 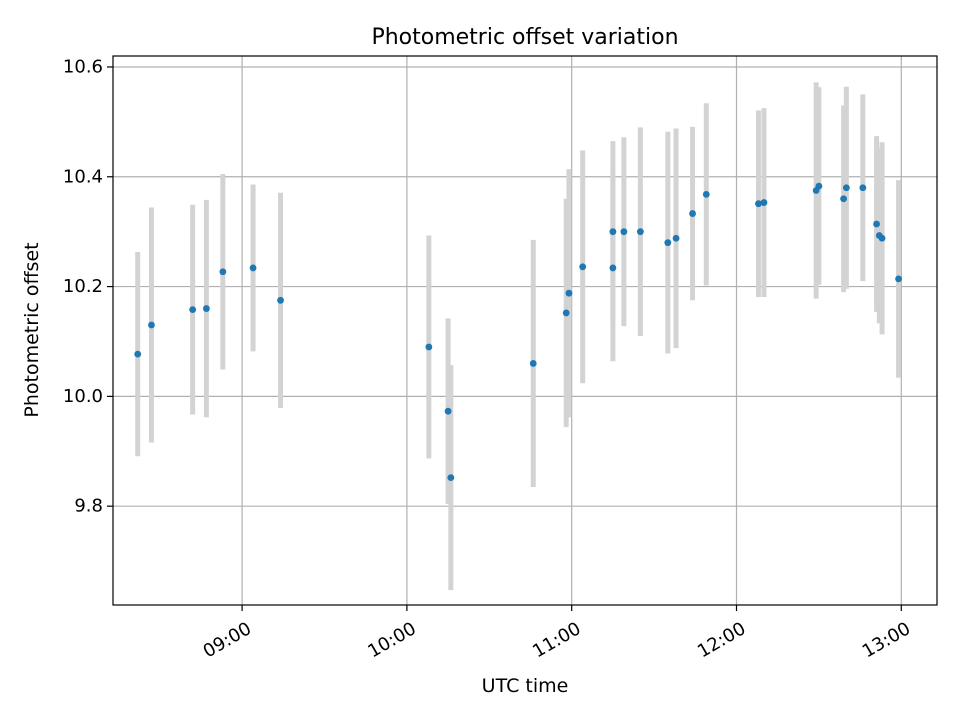 What do you see at coordinates (83, 286) in the screenshot?
I see `y-tick-label: 10.2` at bounding box center [83, 286].